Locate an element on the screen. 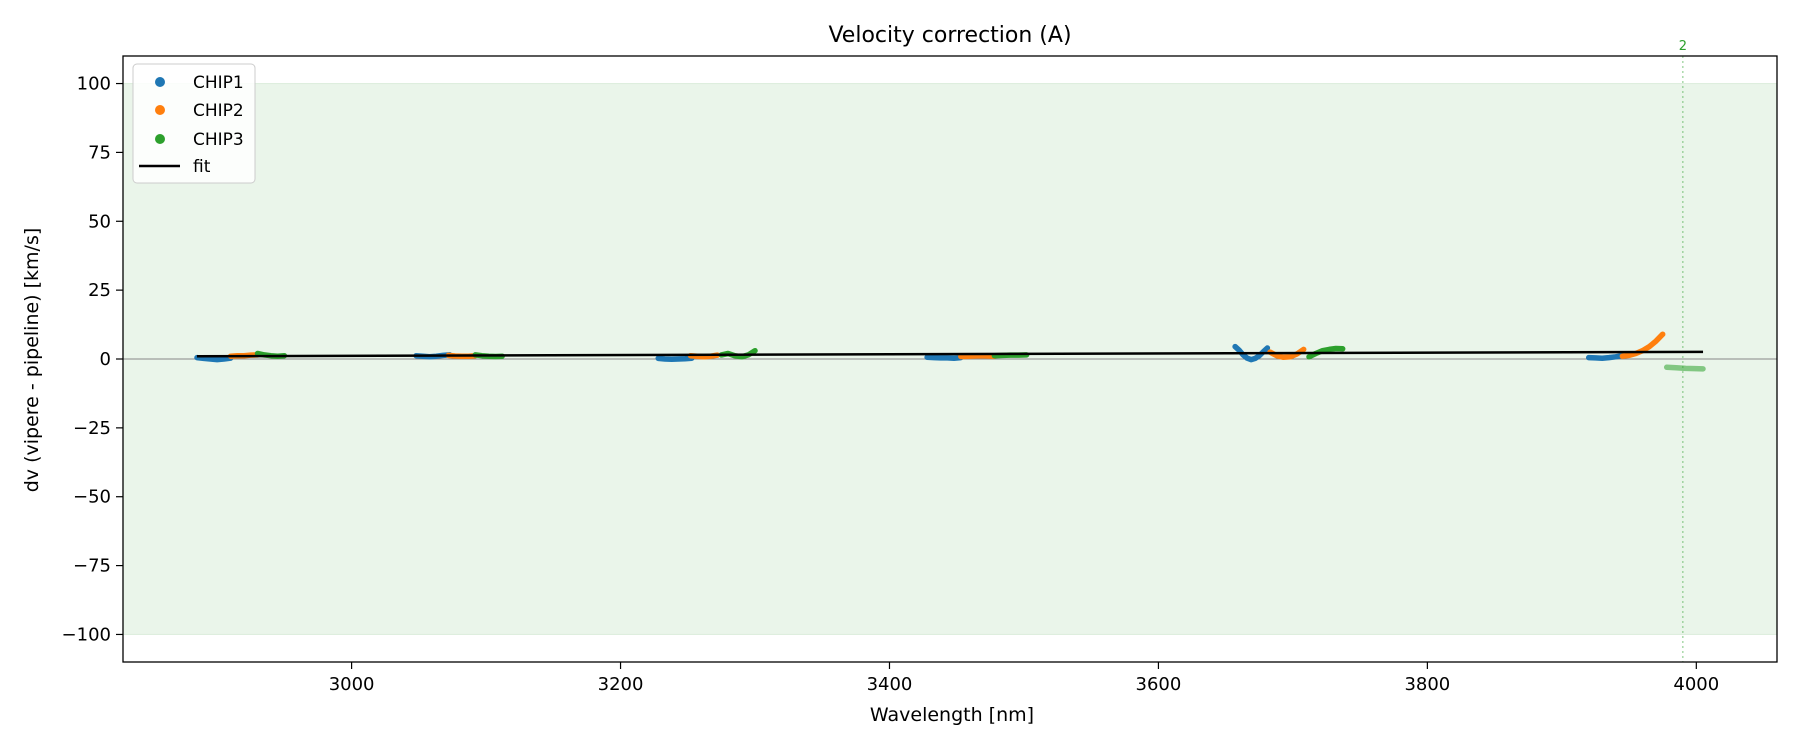  y-tick-label: −50 is located at coordinates (92, 497).